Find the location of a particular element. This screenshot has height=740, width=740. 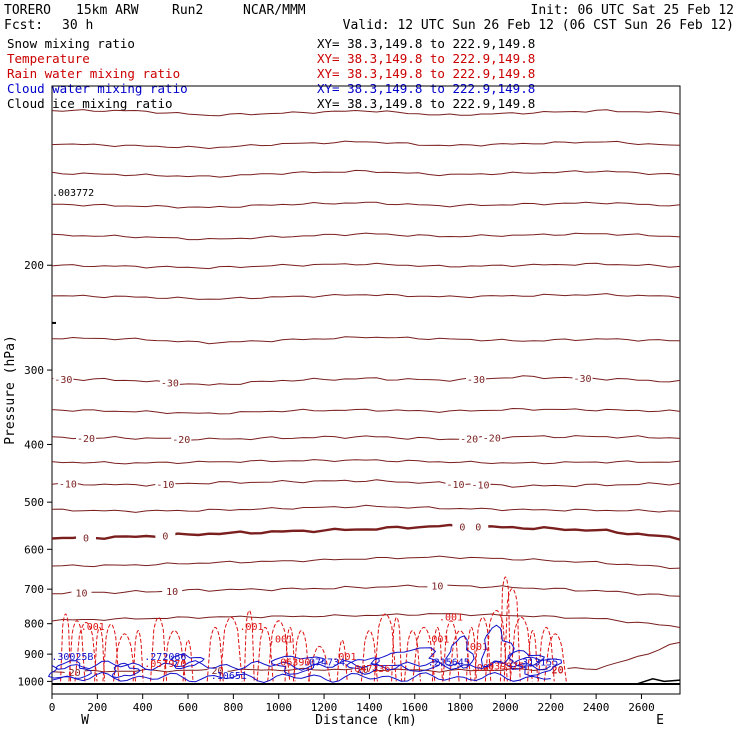

y-tick-label: 900 is located at coordinates (34, 654).